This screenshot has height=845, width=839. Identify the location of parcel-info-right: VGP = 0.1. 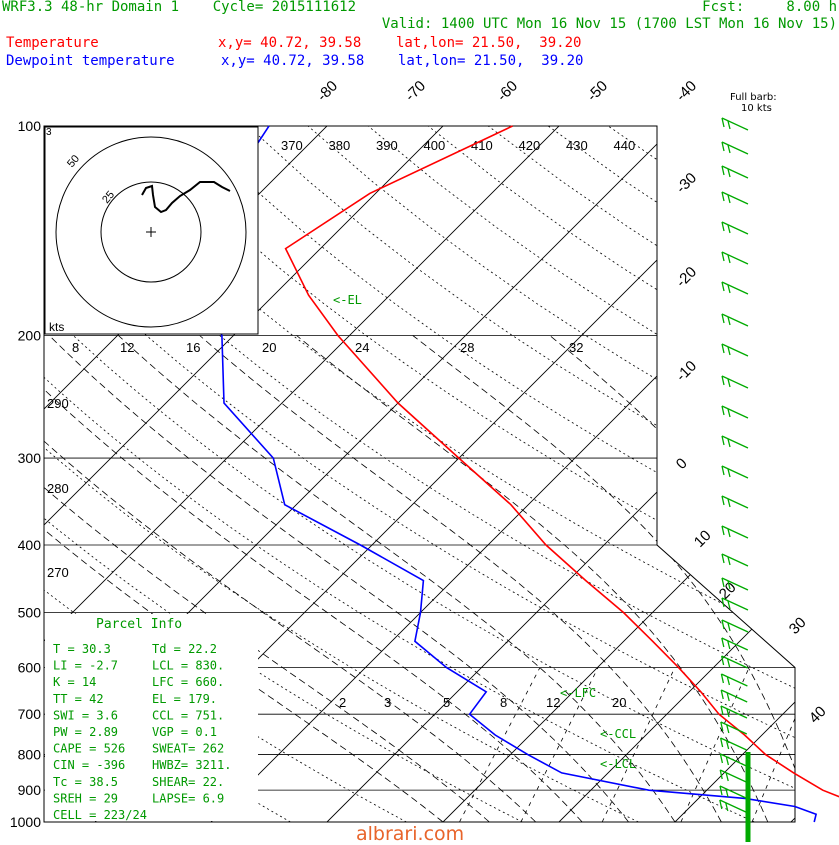
(184, 732).